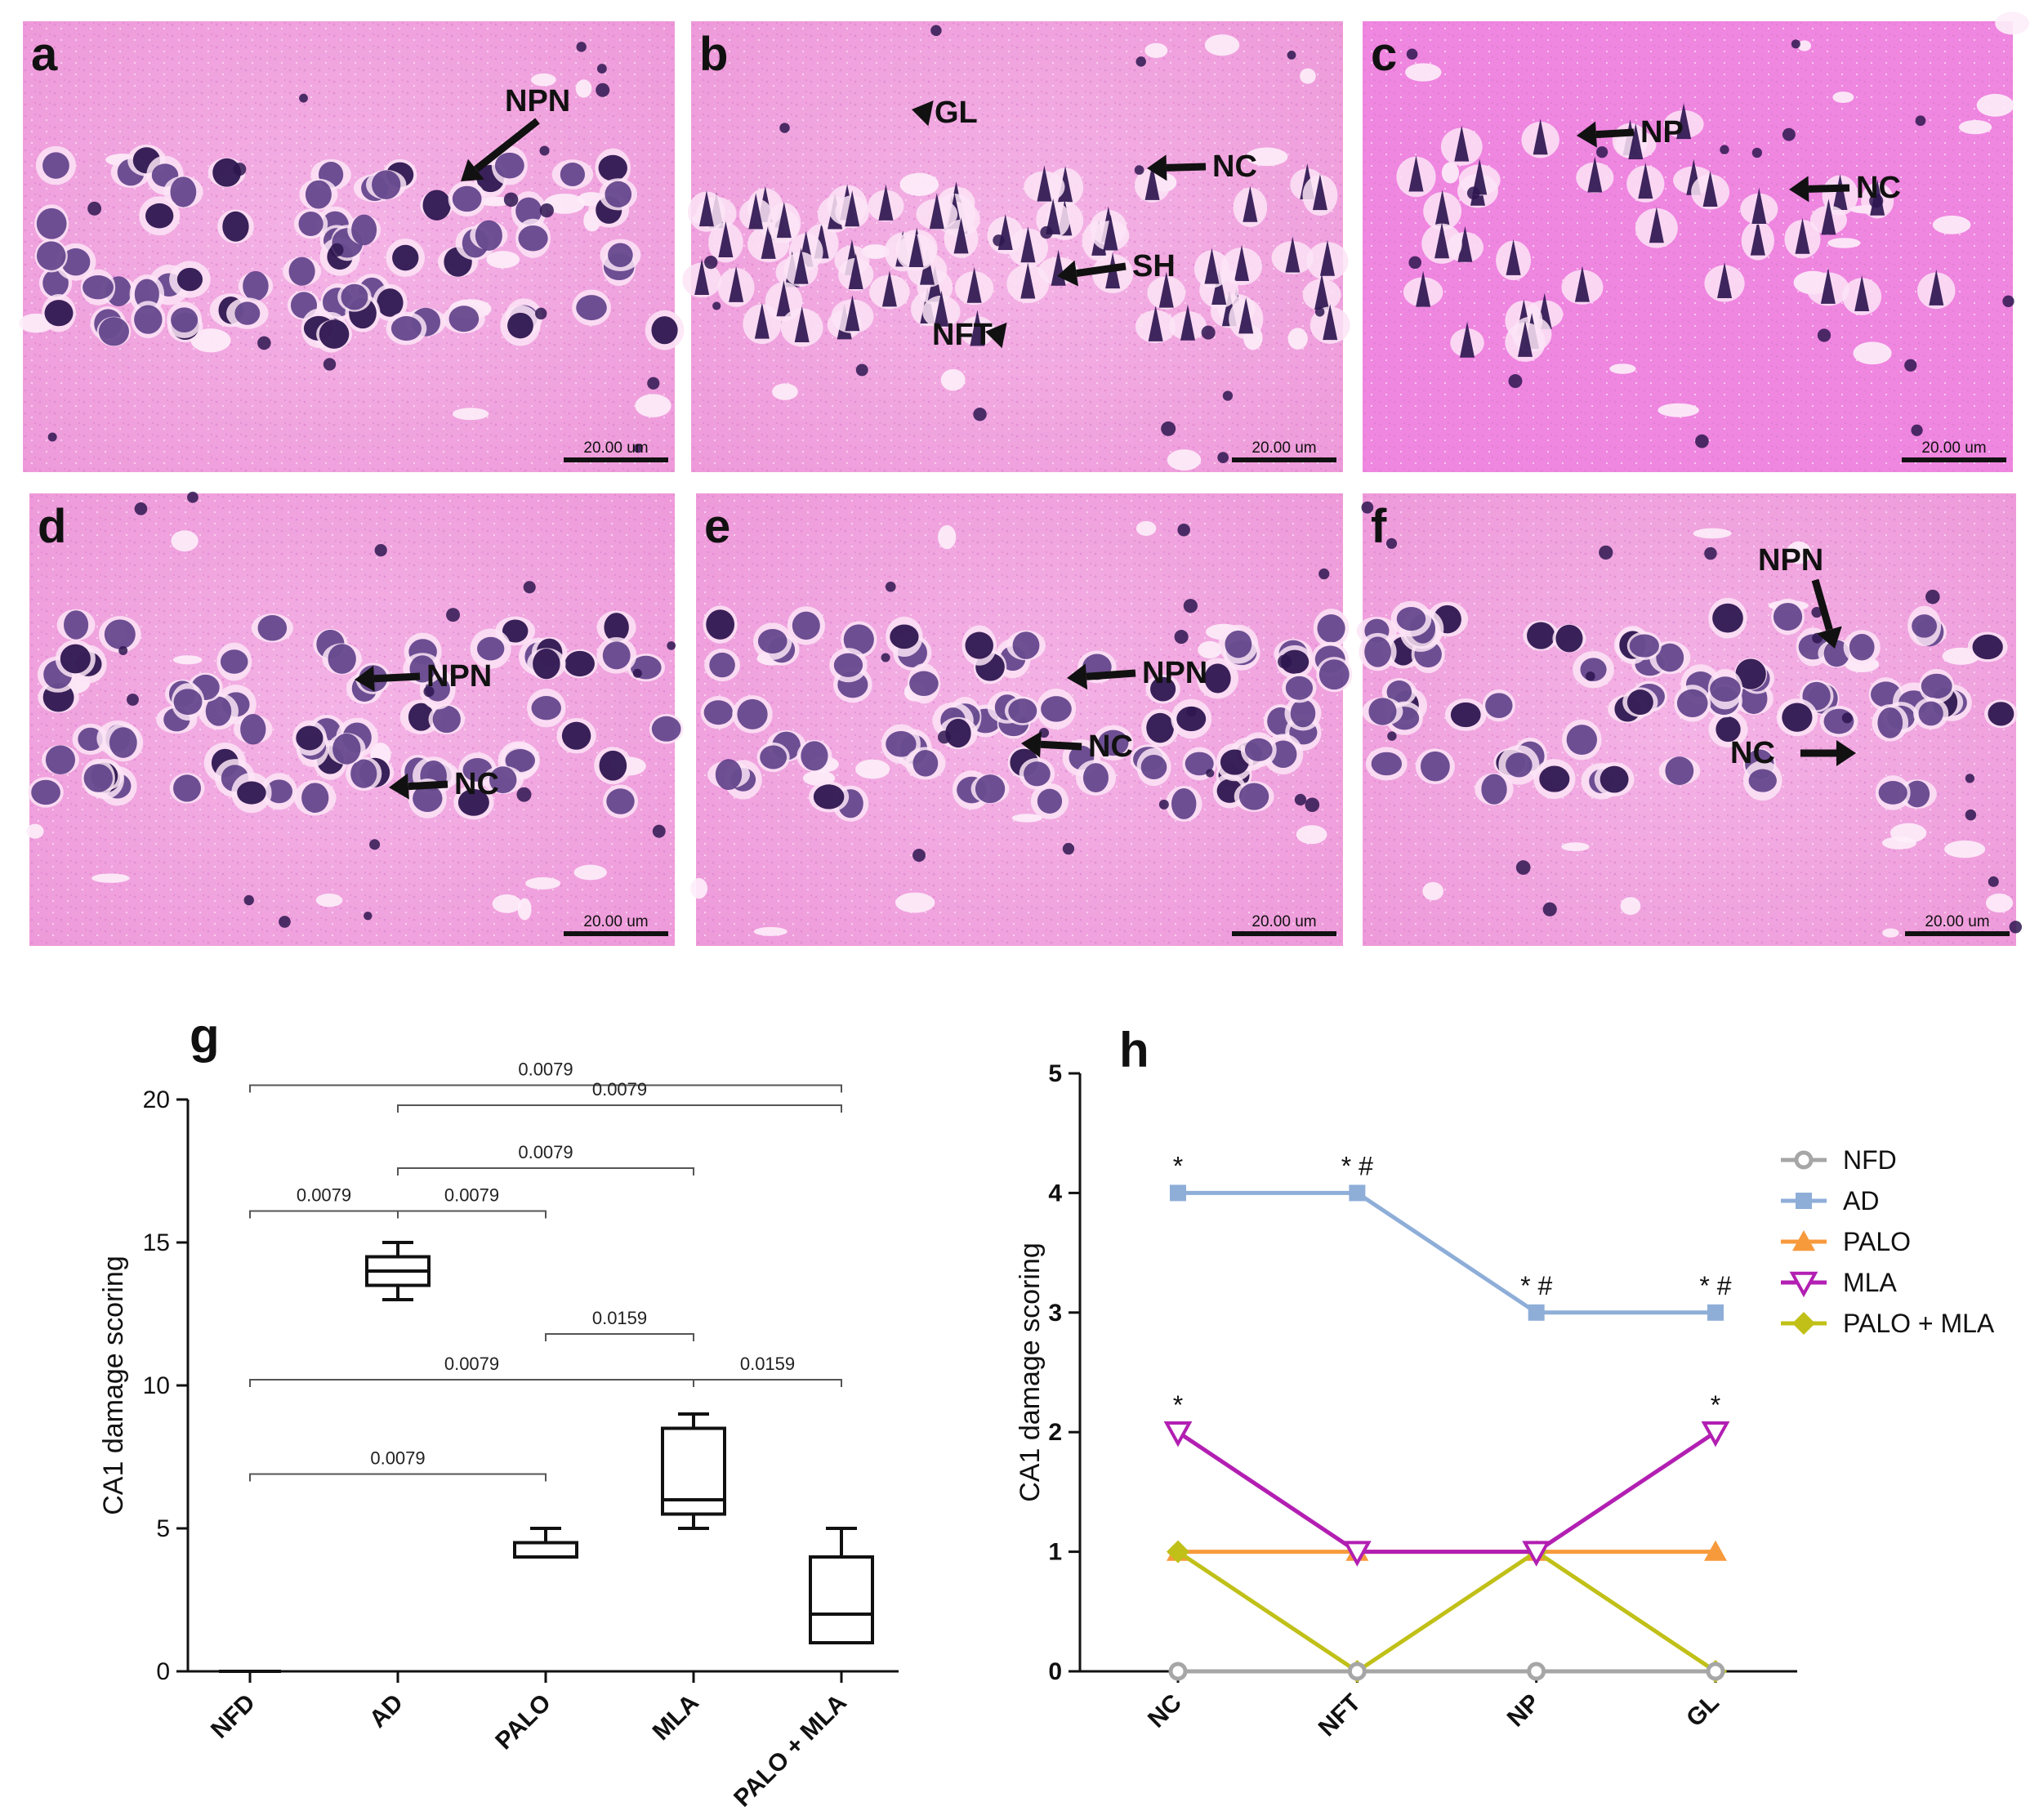 This screenshot has height=1820, width=2039. I want to click on h-lines, so click(1446, 1433).